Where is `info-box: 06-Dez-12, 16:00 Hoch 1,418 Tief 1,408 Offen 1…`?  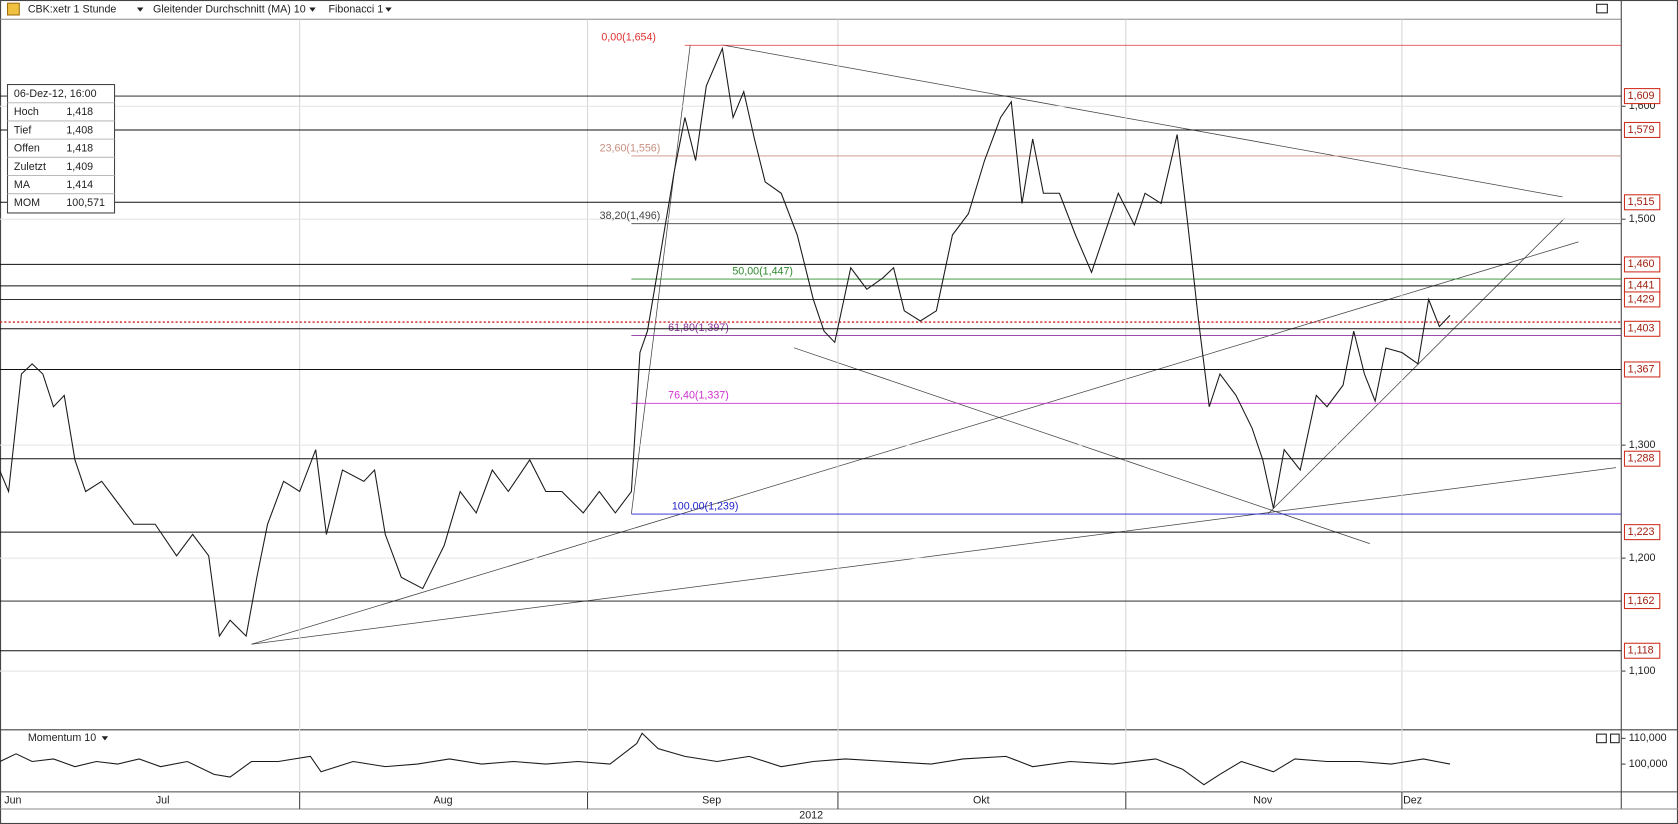
info-box: 06-Dez-12, 16:00 Hoch 1,418 Tief 1,408 Offen 1… is located at coordinates (61, 149).